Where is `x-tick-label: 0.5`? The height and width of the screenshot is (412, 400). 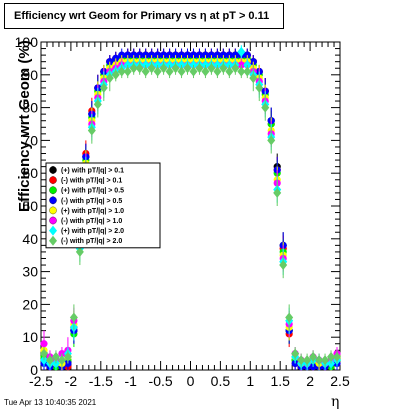
x-tick-label: 0.5 is located at coordinates (221, 381).